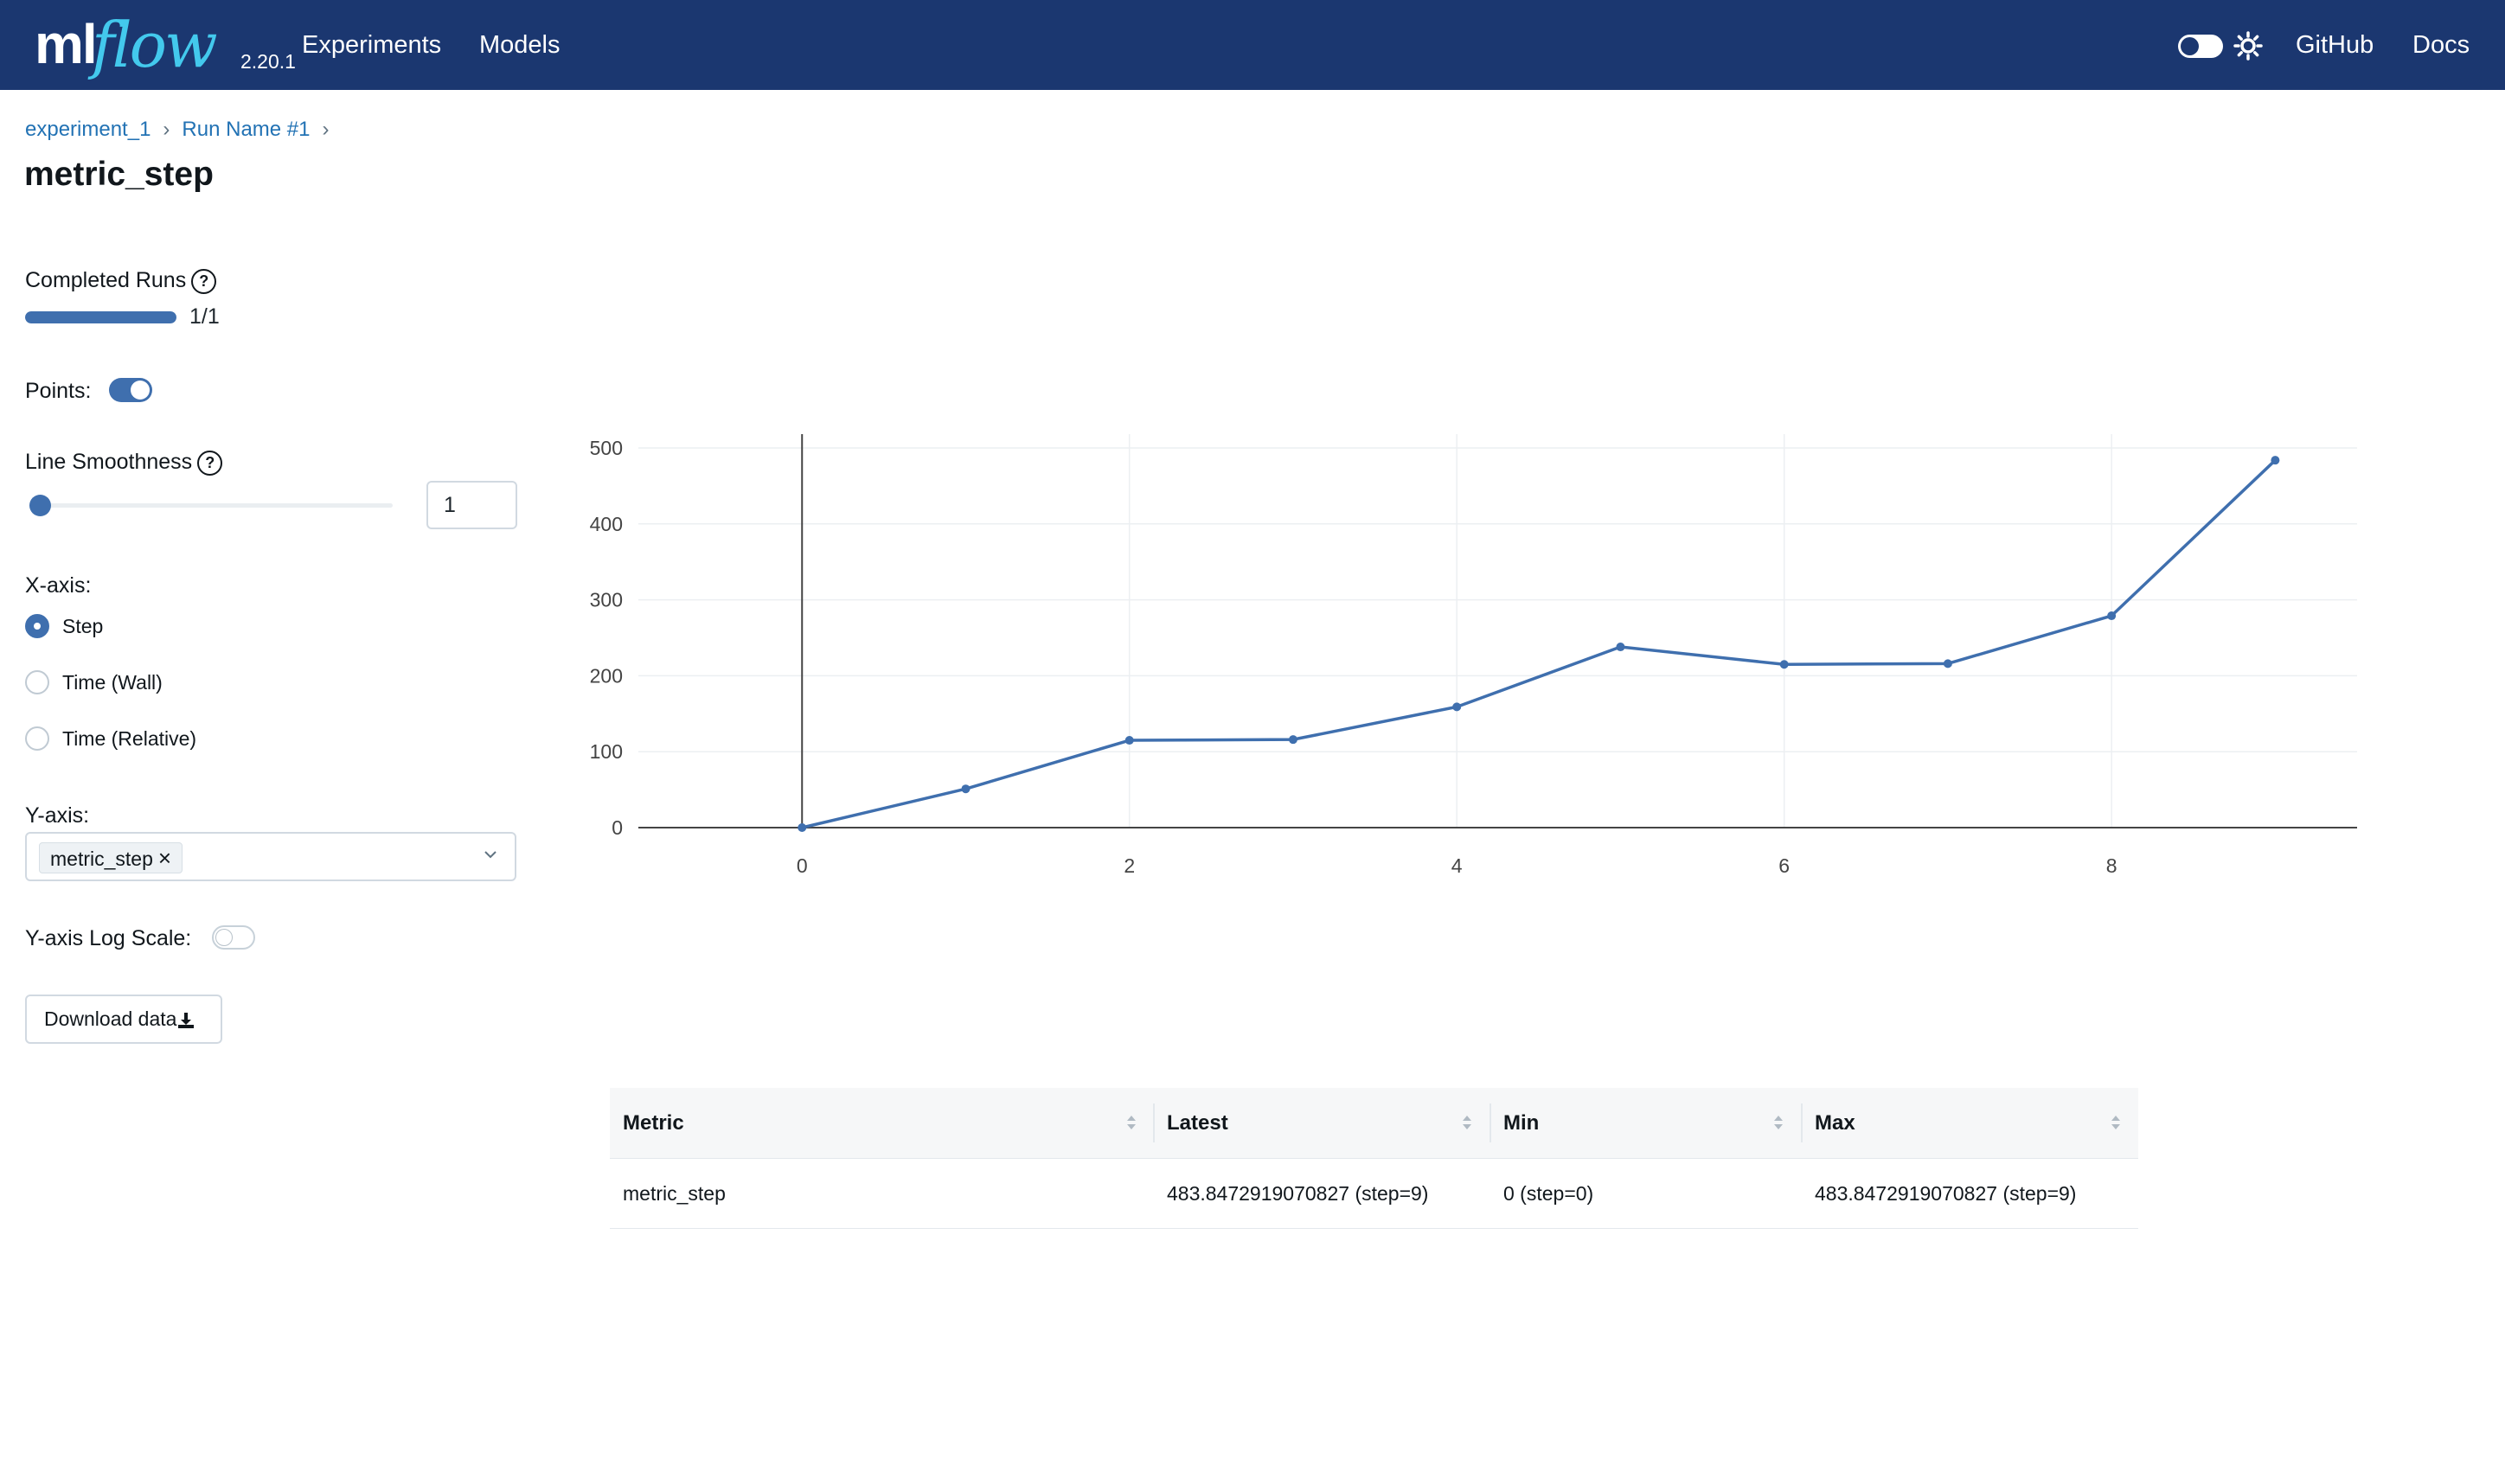 This screenshot has width=2505, height=1484. Describe the element at coordinates (130, 390) in the screenshot. I see `points-toggle` at that location.